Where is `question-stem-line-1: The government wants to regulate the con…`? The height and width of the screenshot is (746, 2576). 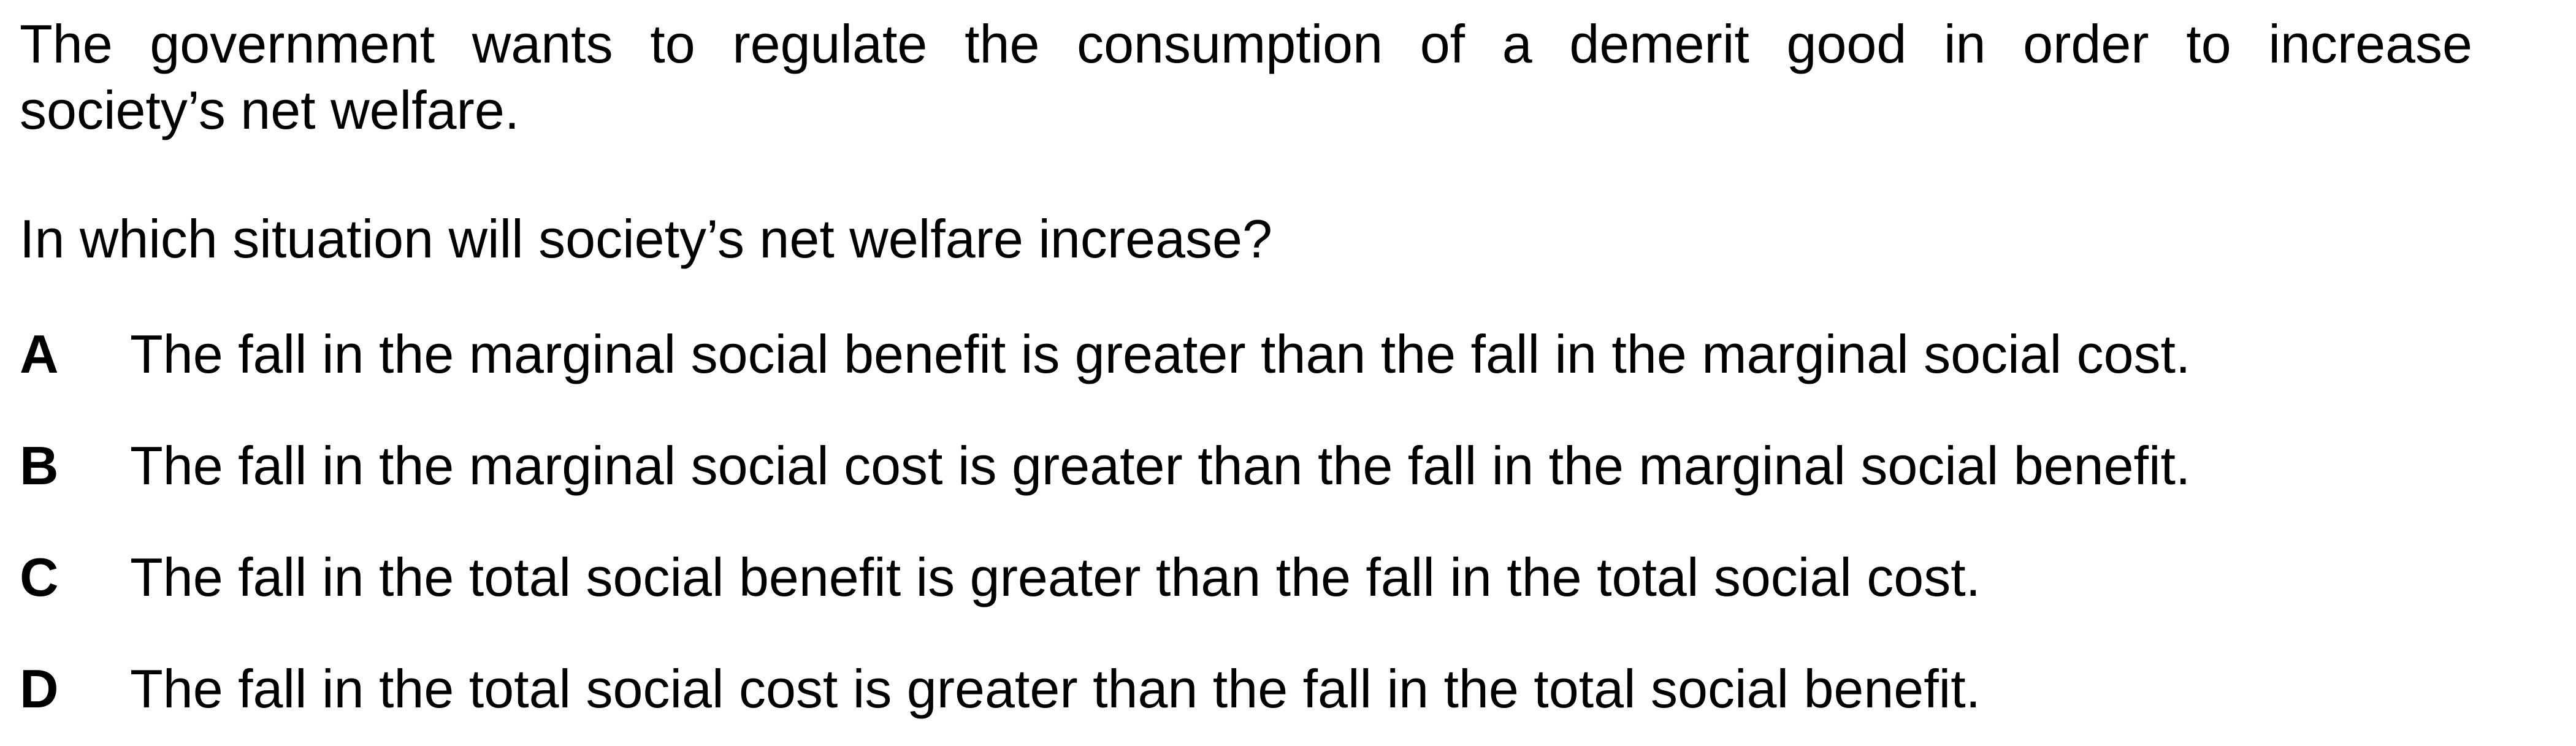
question-stem-line-1: The government wants to regulate the con… is located at coordinates (1246, 43).